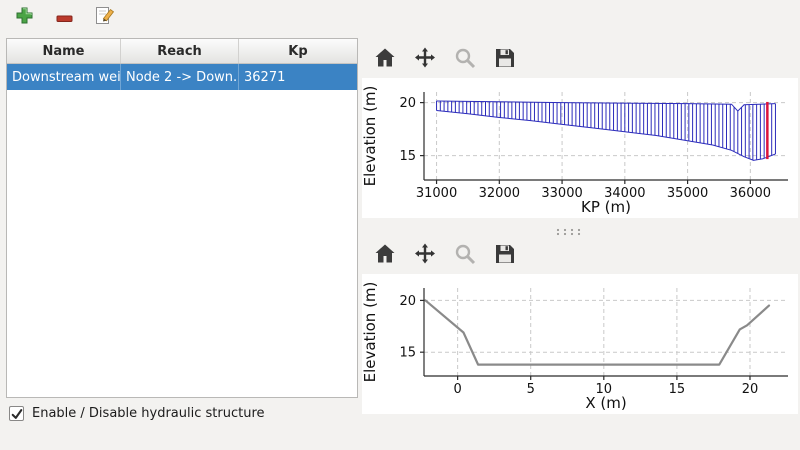  Describe the element at coordinates (64, 51) in the screenshot. I see `column-header-name: Name` at that location.